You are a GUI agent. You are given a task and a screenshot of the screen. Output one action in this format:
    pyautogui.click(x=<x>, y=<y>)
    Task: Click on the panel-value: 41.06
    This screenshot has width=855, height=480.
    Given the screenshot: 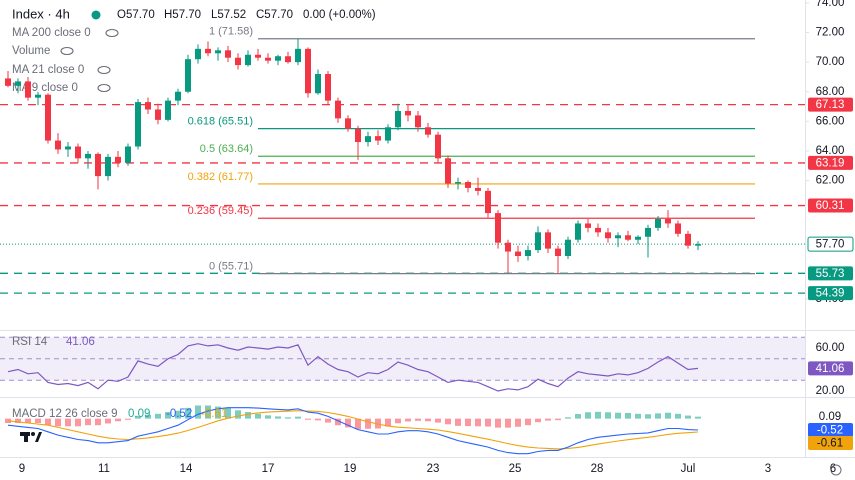 What is the action you would take?
    pyautogui.click(x=80, y=342)
    